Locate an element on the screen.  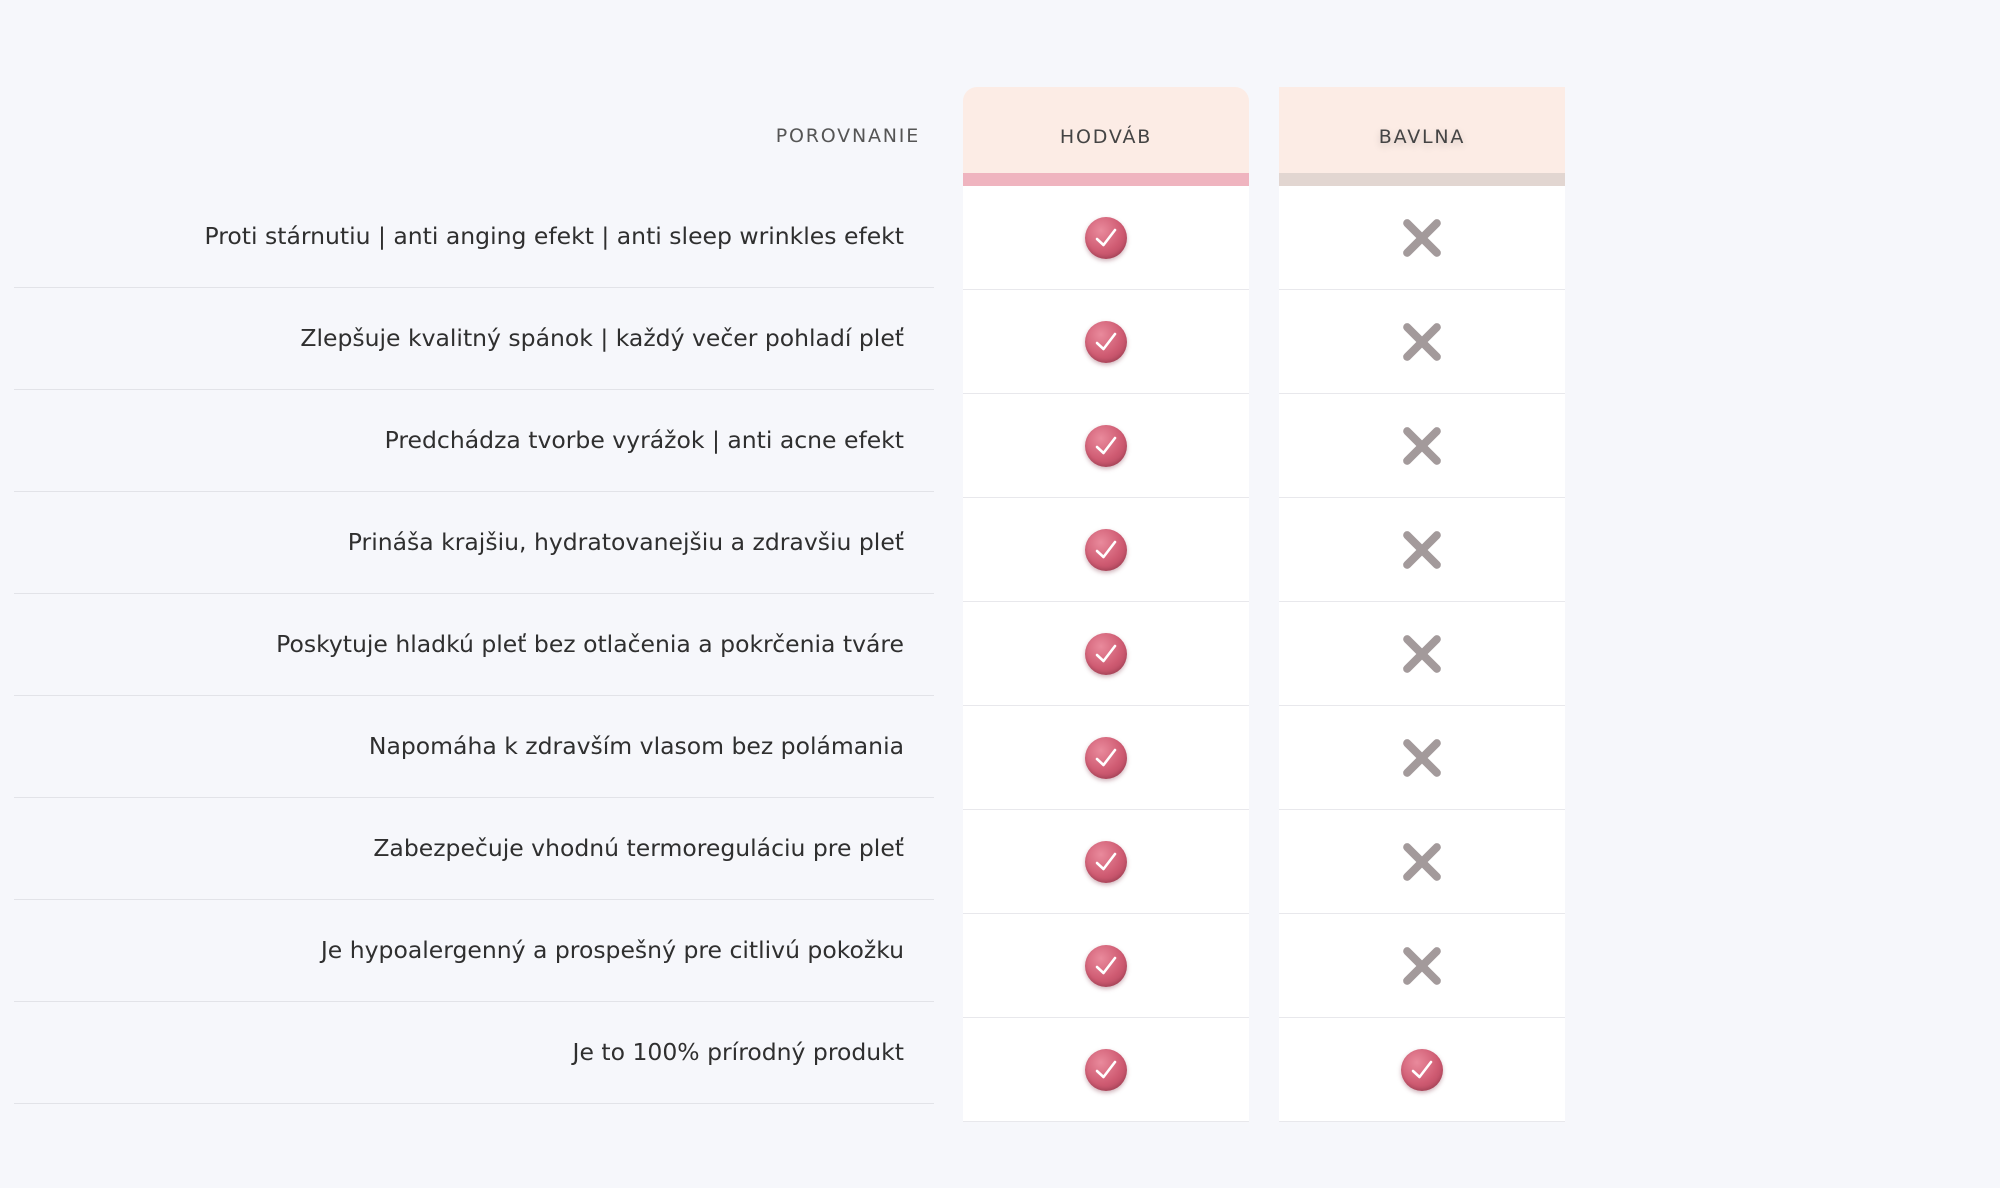
feature-row-label: Napomáha k zdravším vlasom bez polámania is located at coordinates (474, 747).